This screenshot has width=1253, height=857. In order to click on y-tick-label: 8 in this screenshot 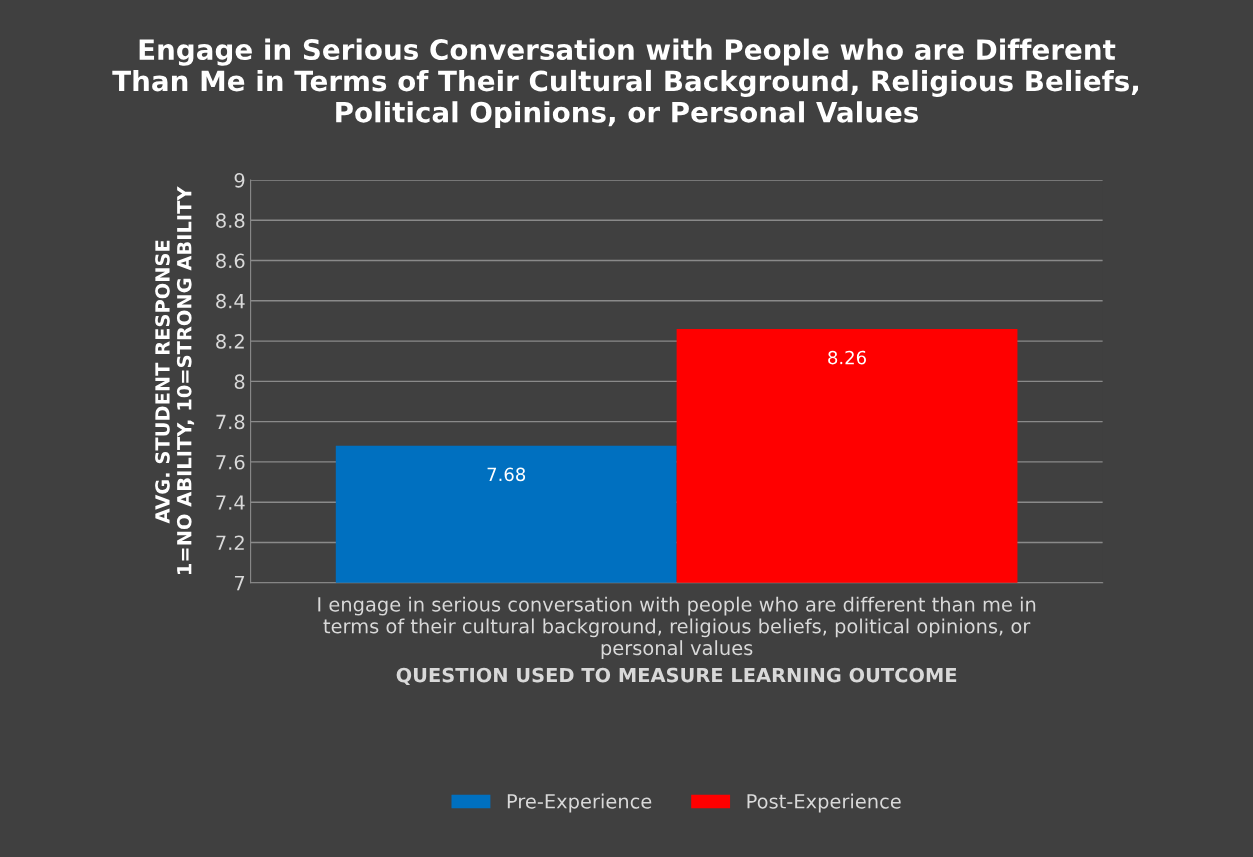, I will do `click(239, 382)`.